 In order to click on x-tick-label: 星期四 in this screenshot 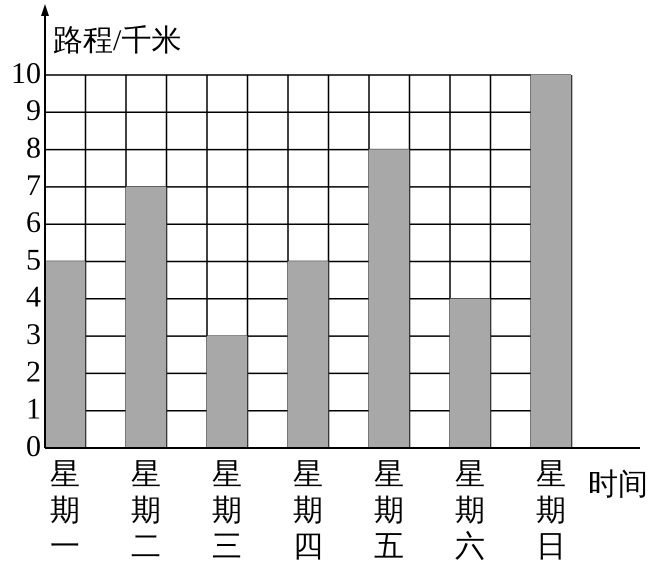, I will do `click(308, 510)`.